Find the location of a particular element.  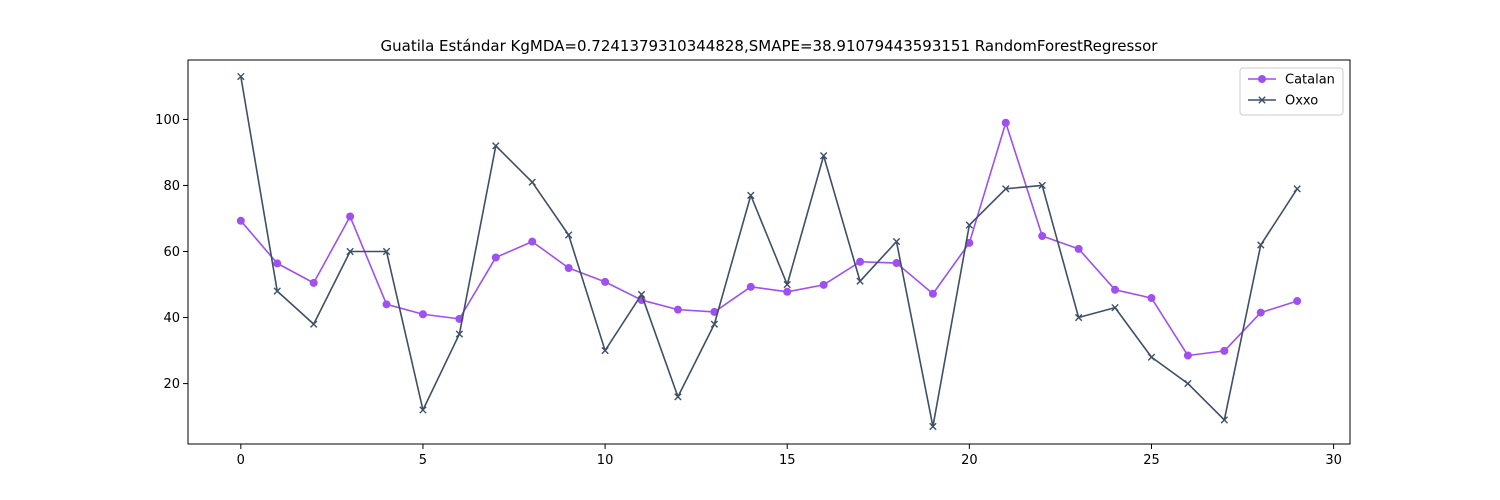

legend: Catalan Oxxo is located at coordinates (1291, 91).